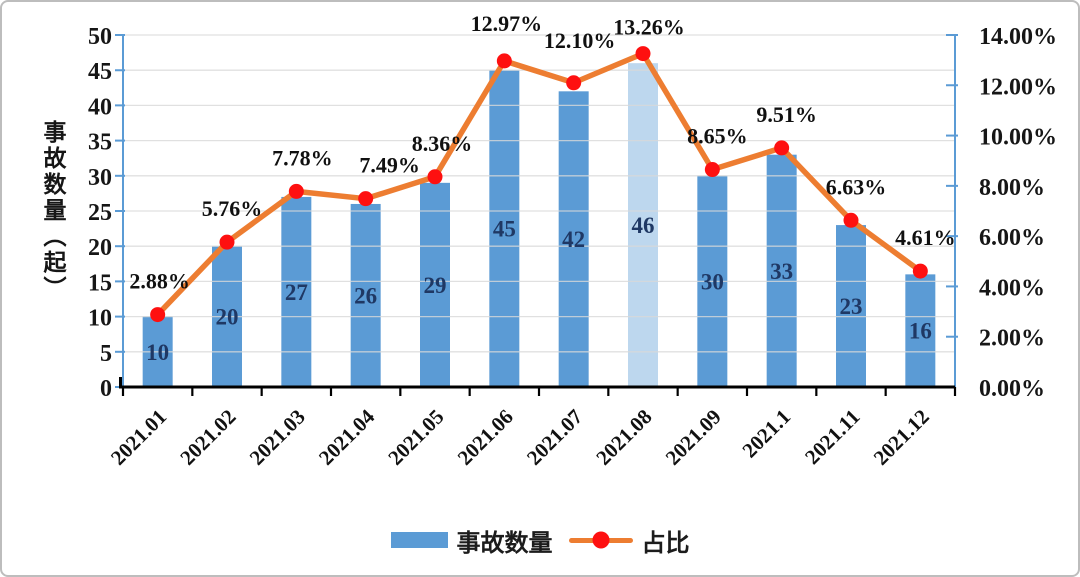 Image resolution: width=1080 pixels, height=577 pixels. Describe the element at coordinates (100, 143) in the screenshot. I see `left-tick-label: 35` at that location.